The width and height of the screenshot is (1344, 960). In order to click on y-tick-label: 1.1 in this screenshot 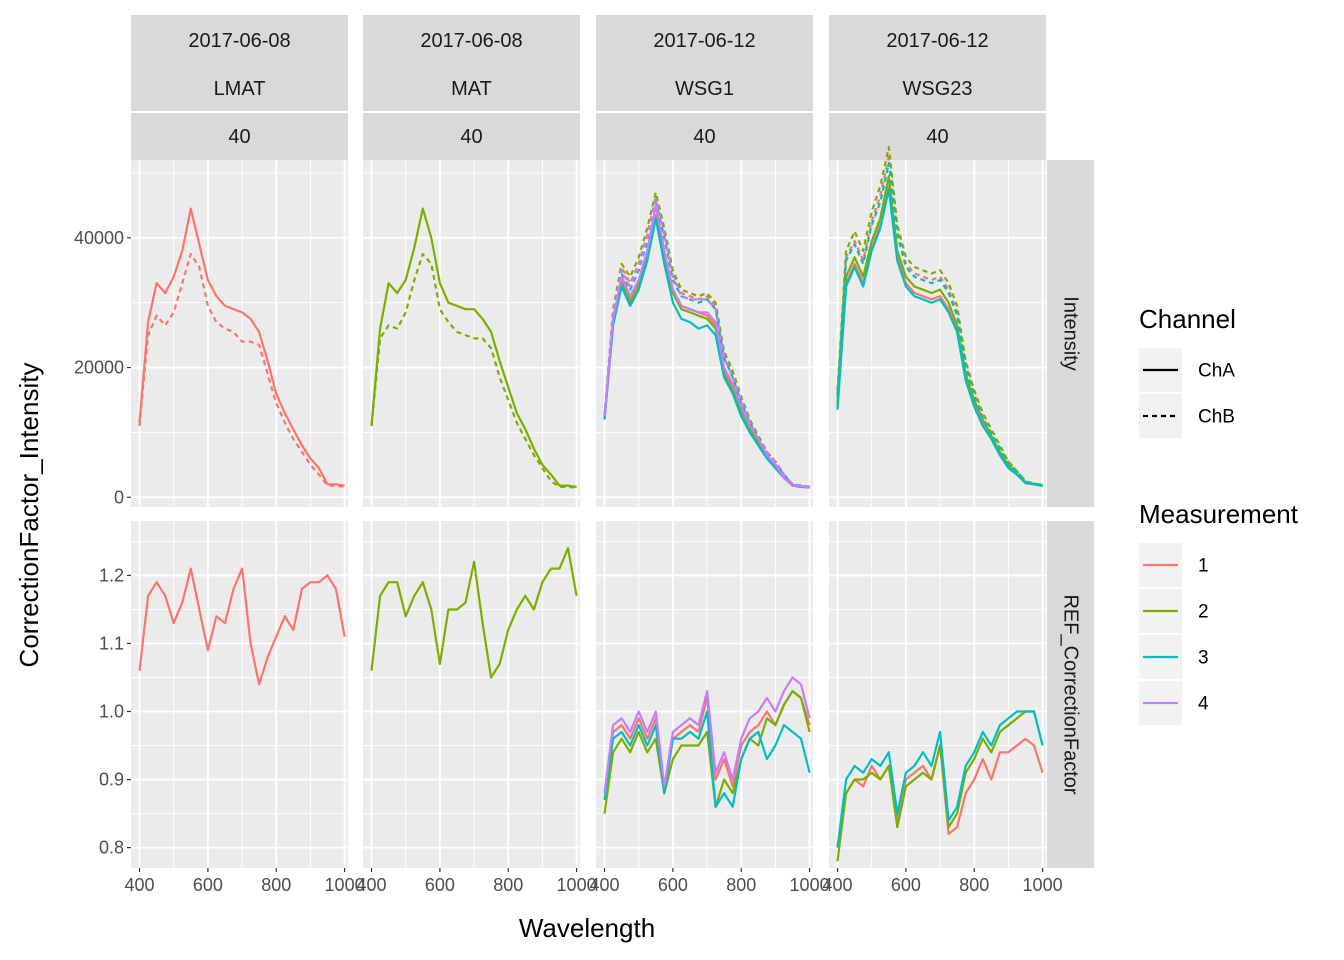, I will do `click(111, 643)`.